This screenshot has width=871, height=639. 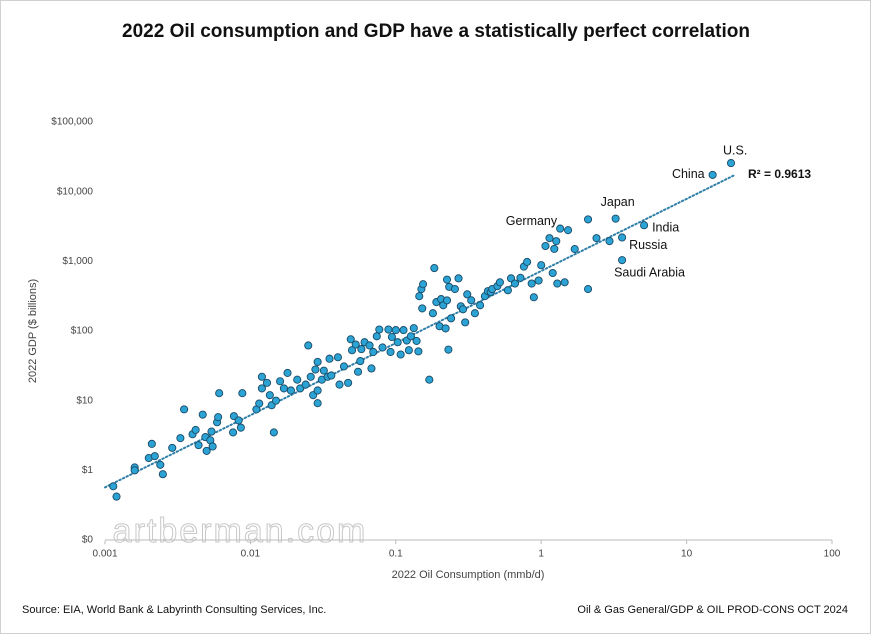 What do you see at coordinates (468, 575) in the screenshot?
I see `x-axis-label: 2022 Oil Consumption (mmb/d)` at bounding box center [468, 575].